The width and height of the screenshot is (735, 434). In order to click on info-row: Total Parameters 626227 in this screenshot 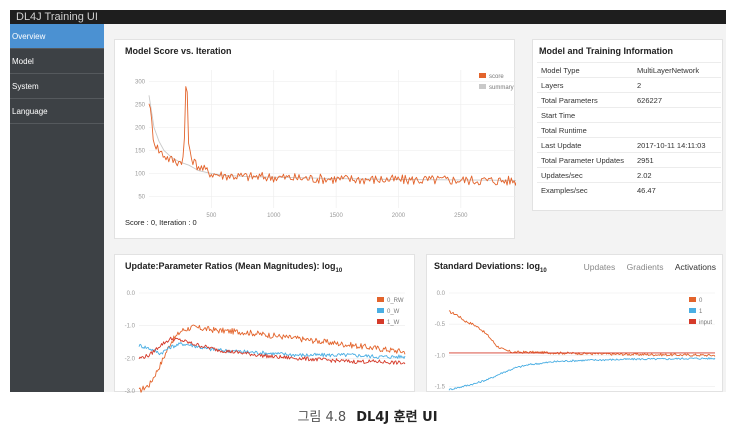, I will do `click(629, 100)`.